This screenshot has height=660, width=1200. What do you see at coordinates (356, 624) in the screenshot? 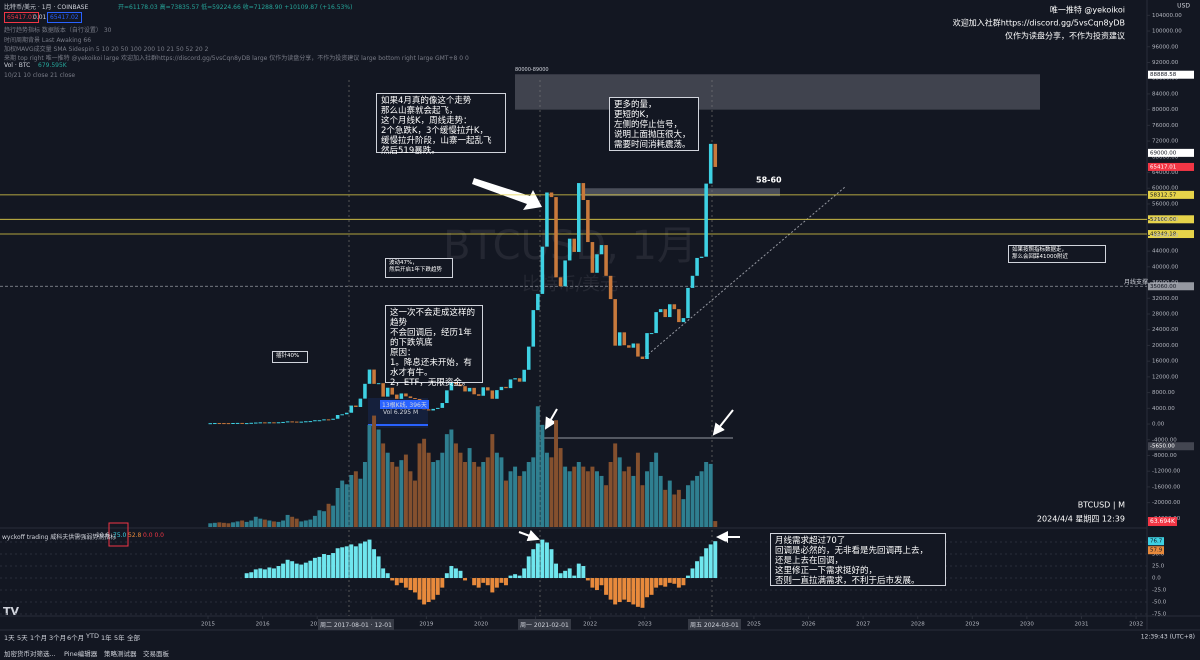
I see `time-tag: 周二 2017-08-01 · 12-01` at bounding box center [356, 624].